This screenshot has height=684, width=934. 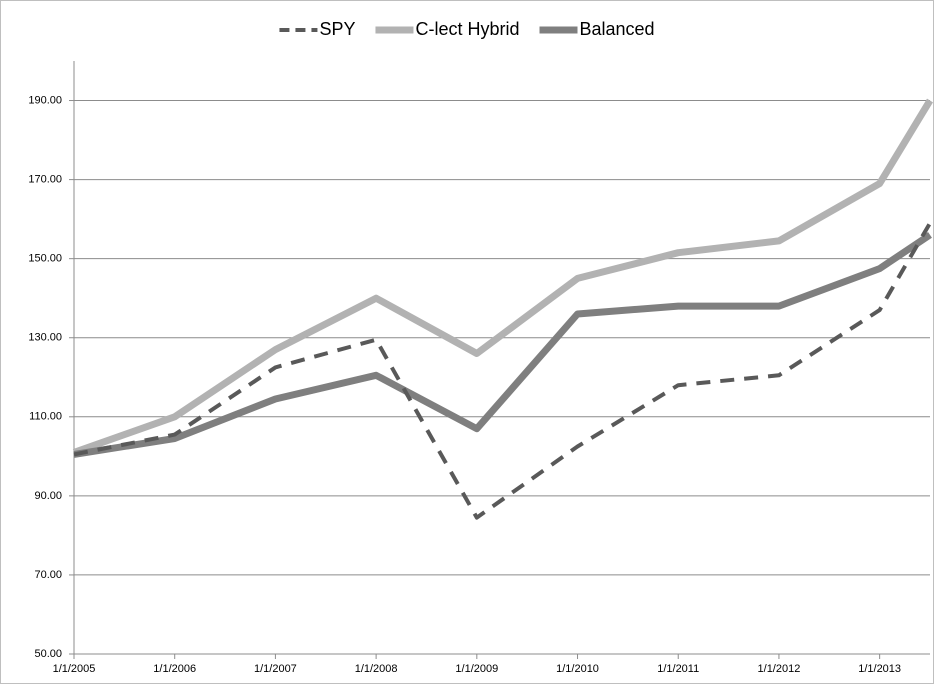 I want to click on y-tick-label: 70.00, so click(x=48, y=575).